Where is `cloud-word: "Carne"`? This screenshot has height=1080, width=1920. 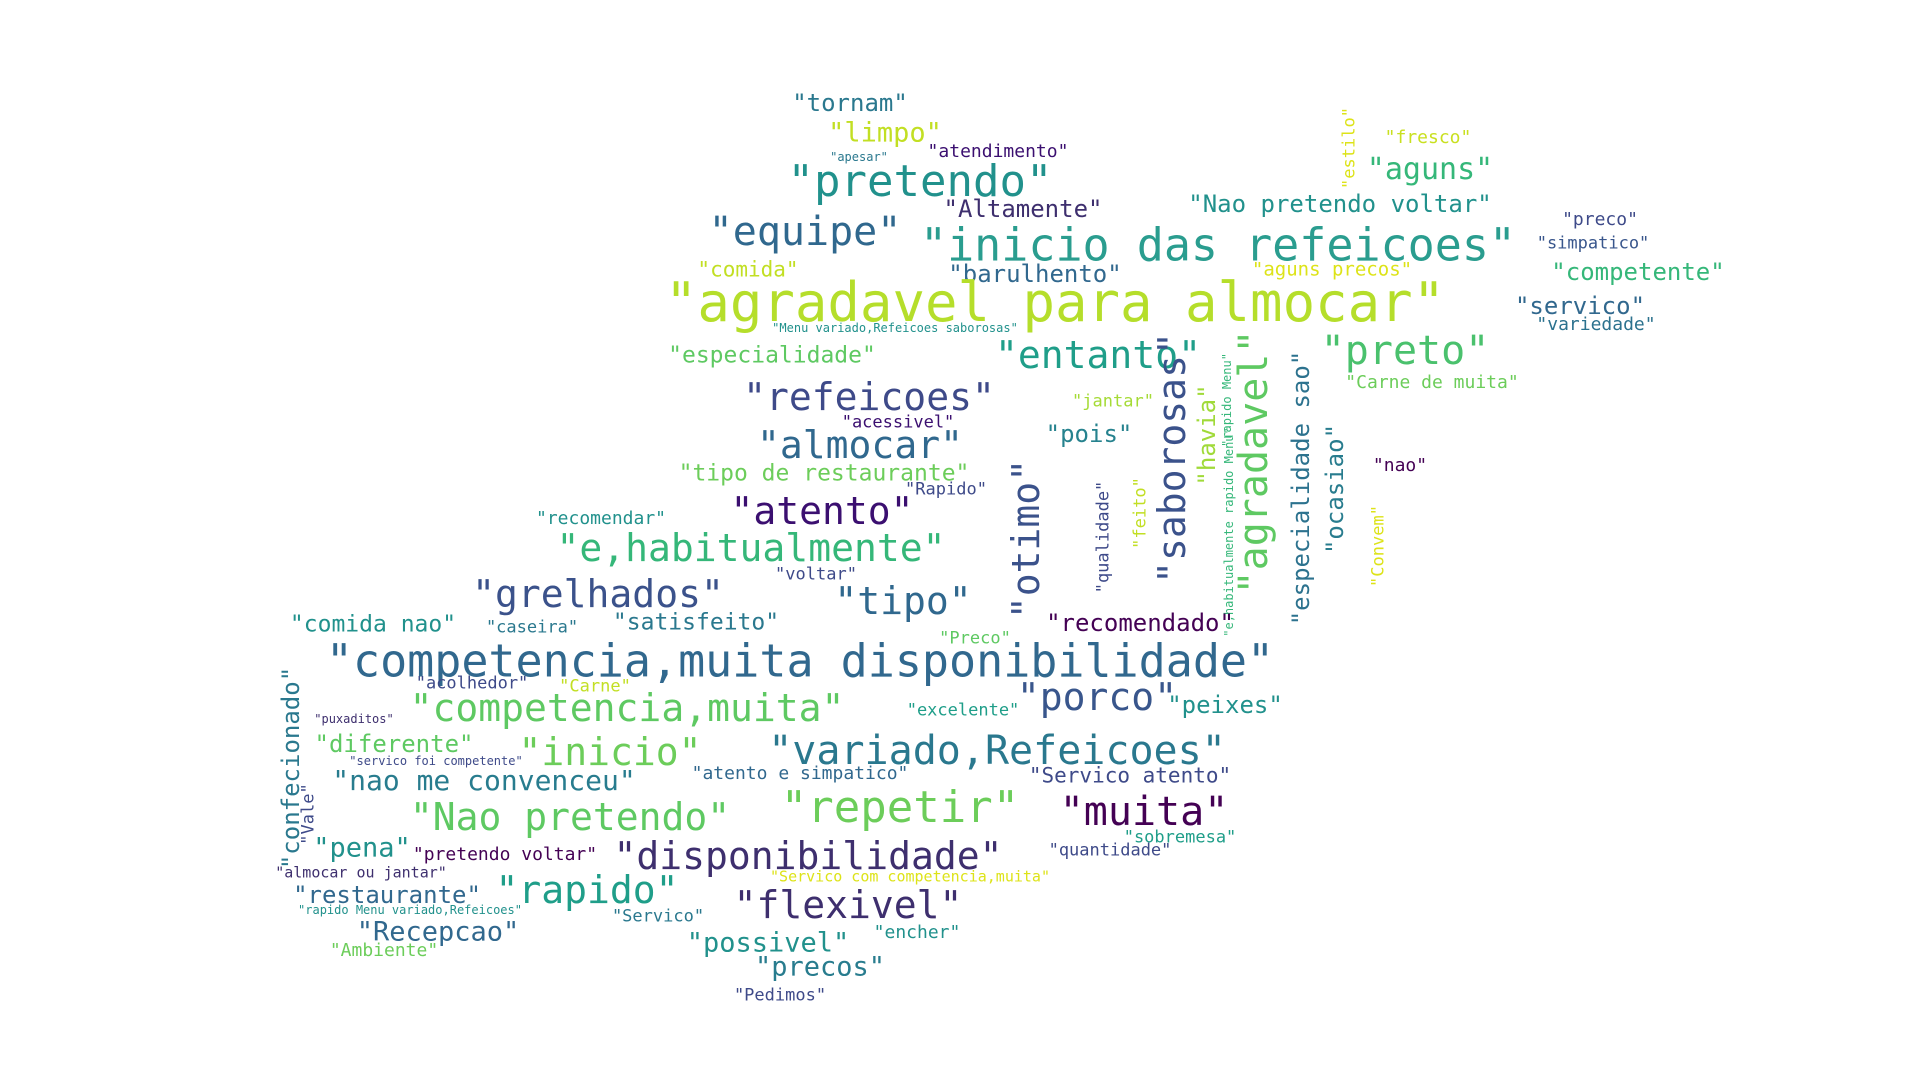 cloud-word: "Carne" is located at coordinates (595, 686).